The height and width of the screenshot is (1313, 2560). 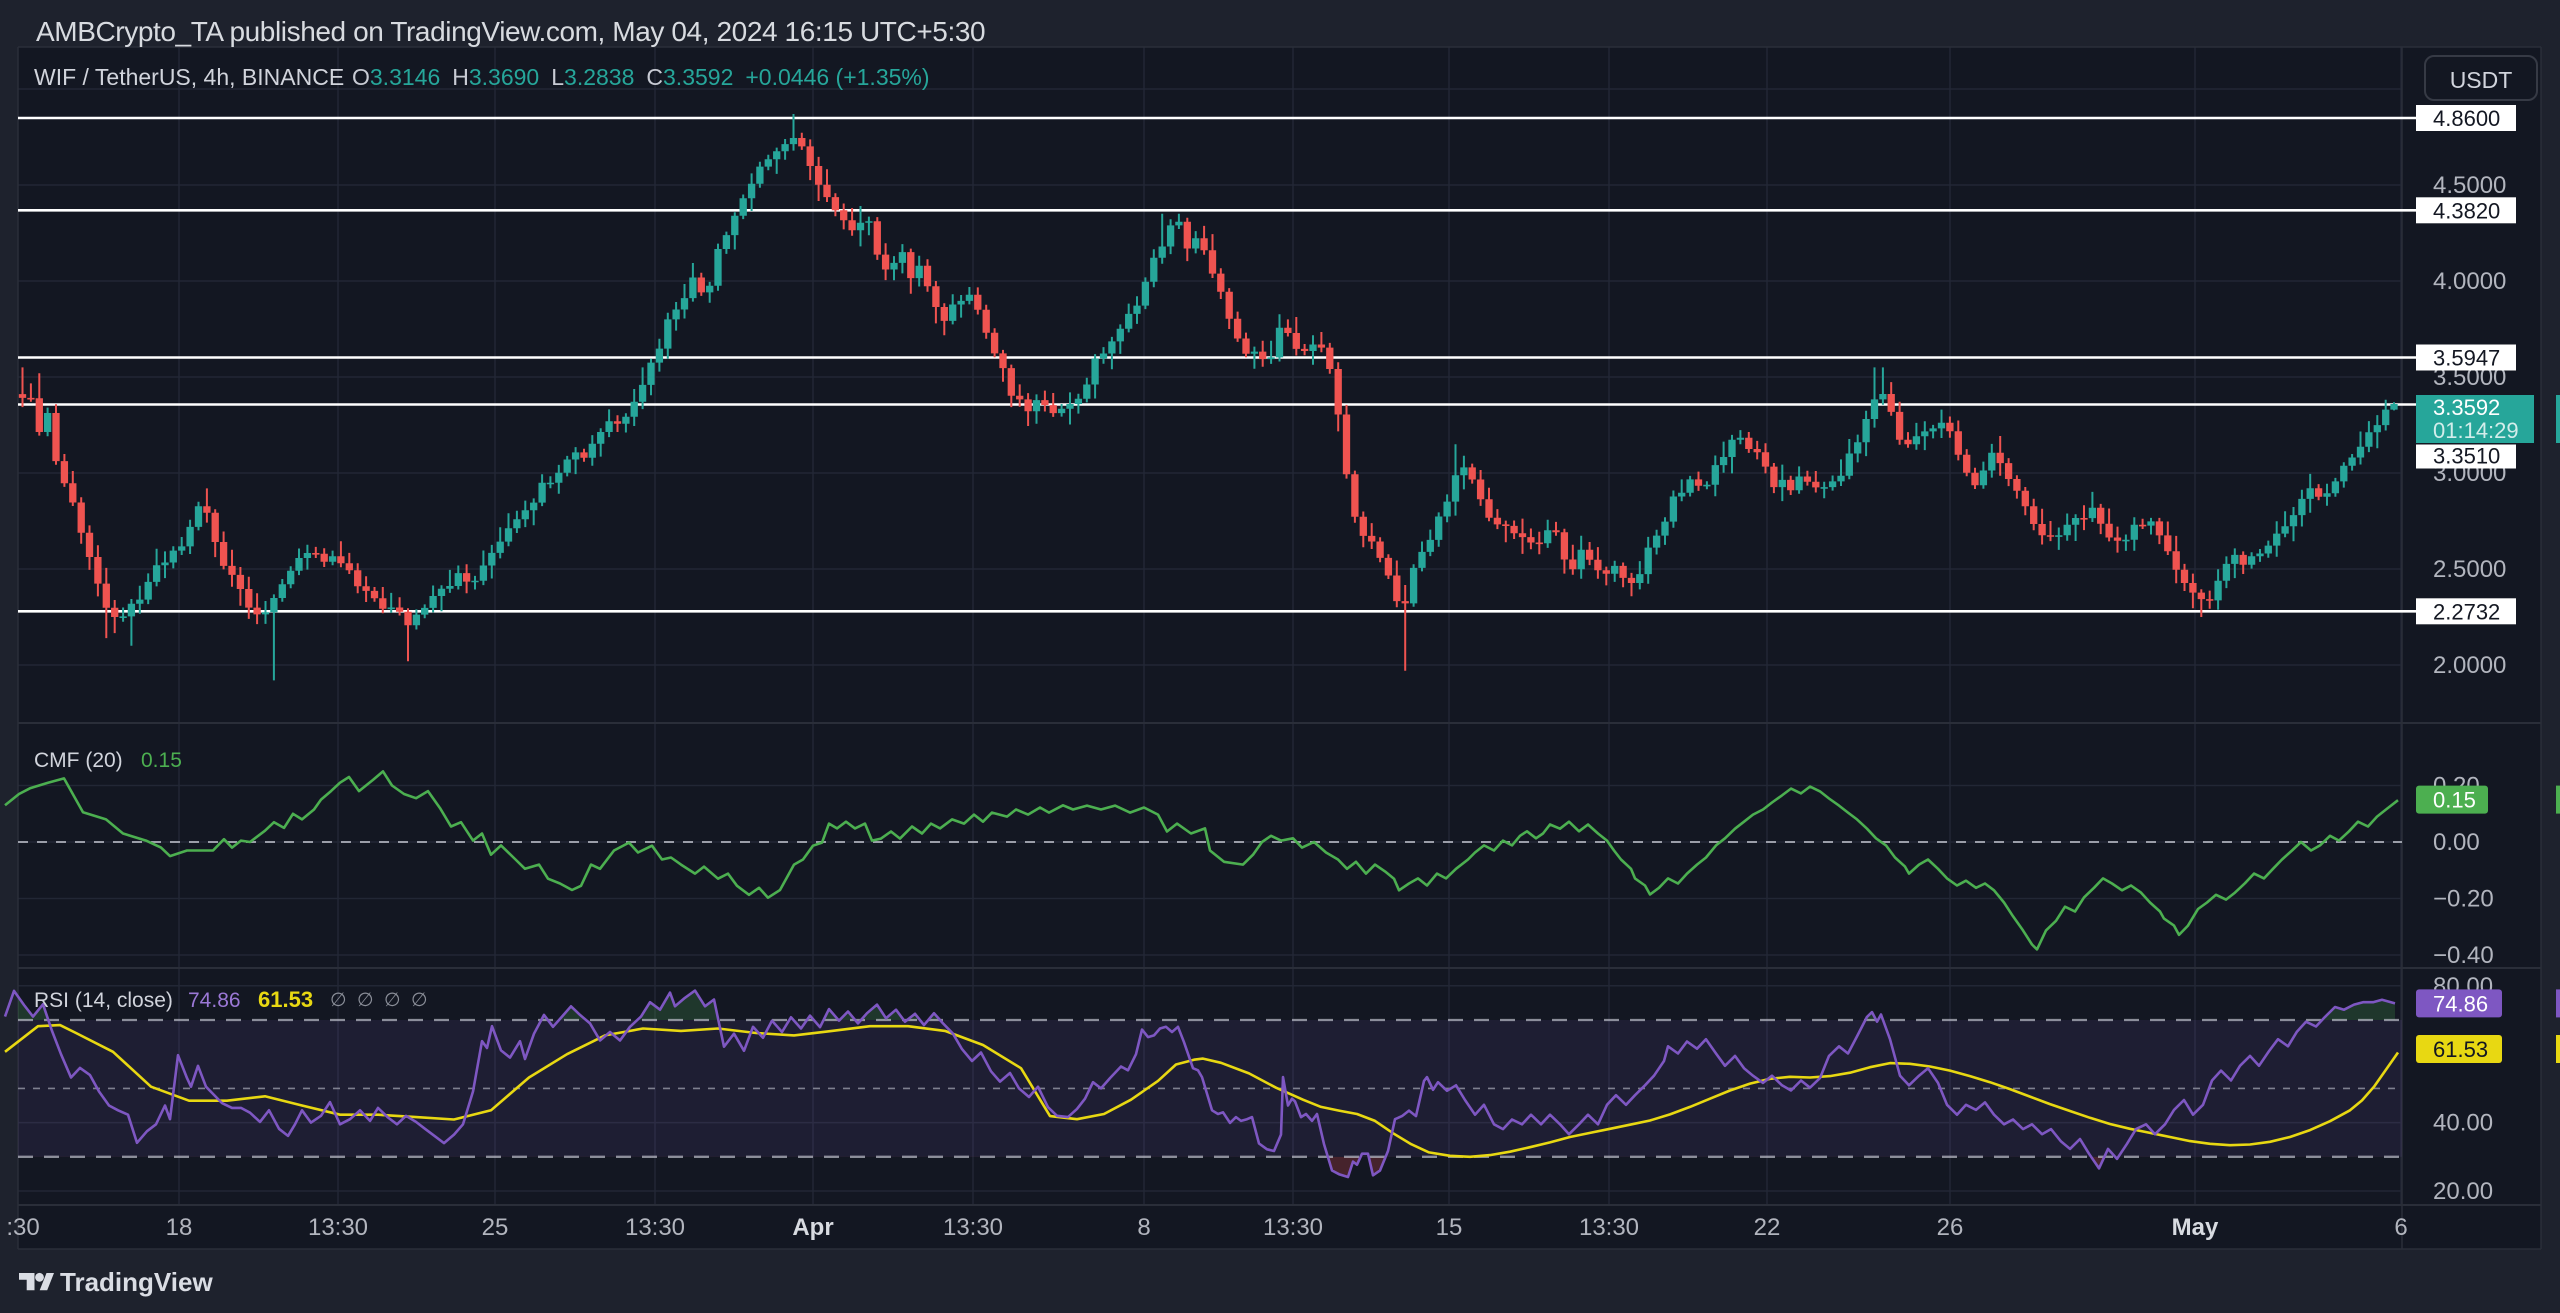 What do you see at coordinates (103, 1000) in the screenshot?
I see `svg-text: RSI (14, close)` at bounding box center [103, 1000].